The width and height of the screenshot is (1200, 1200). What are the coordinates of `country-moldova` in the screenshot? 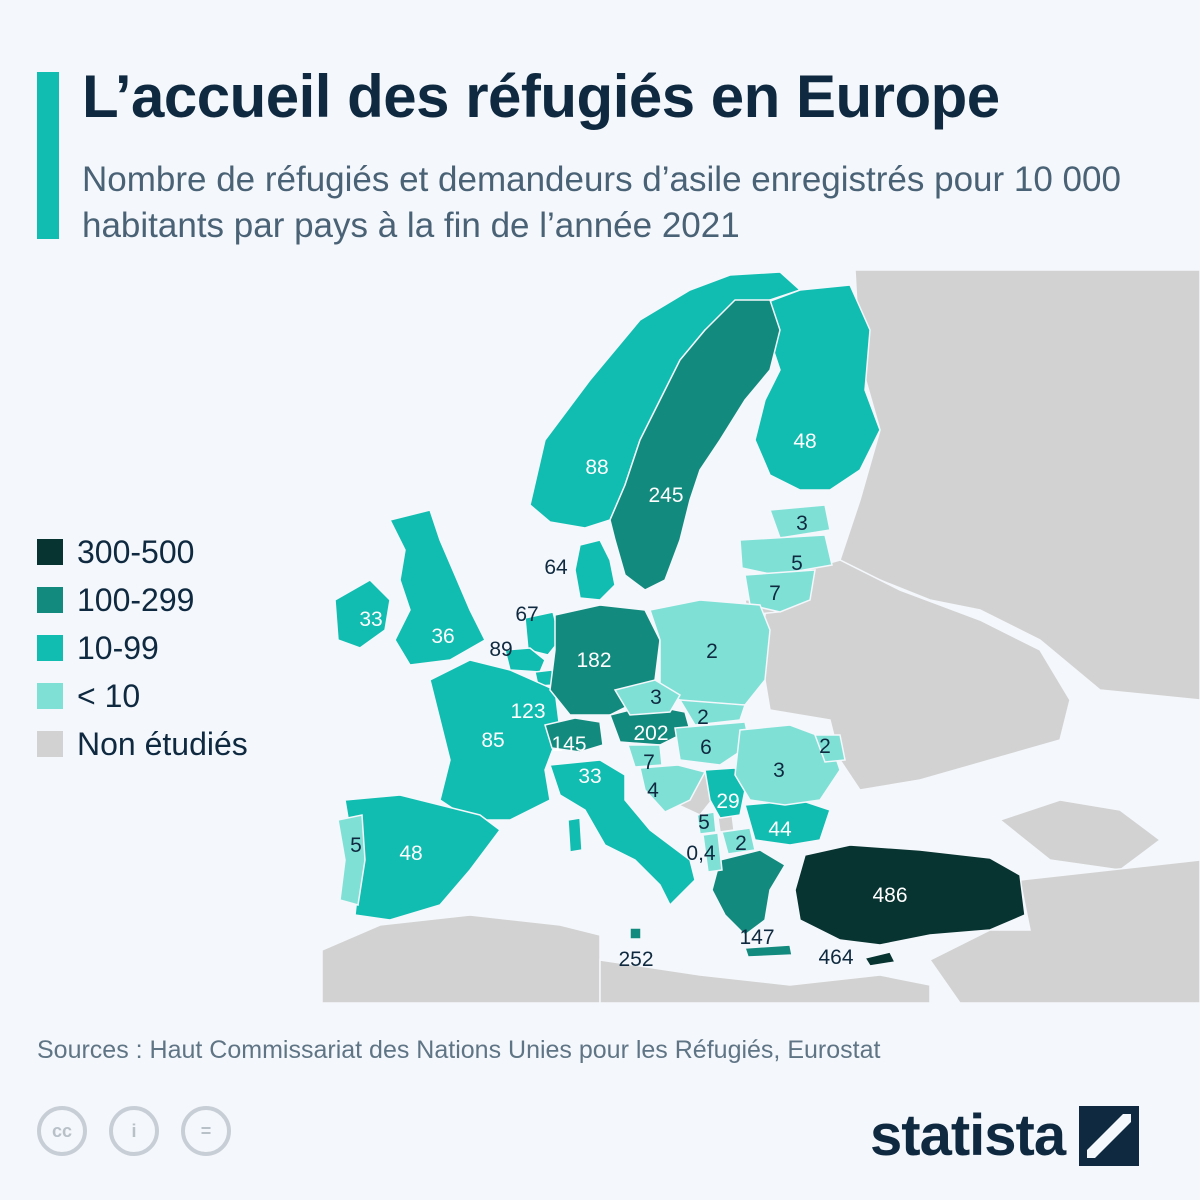 It's located at (829, 748).